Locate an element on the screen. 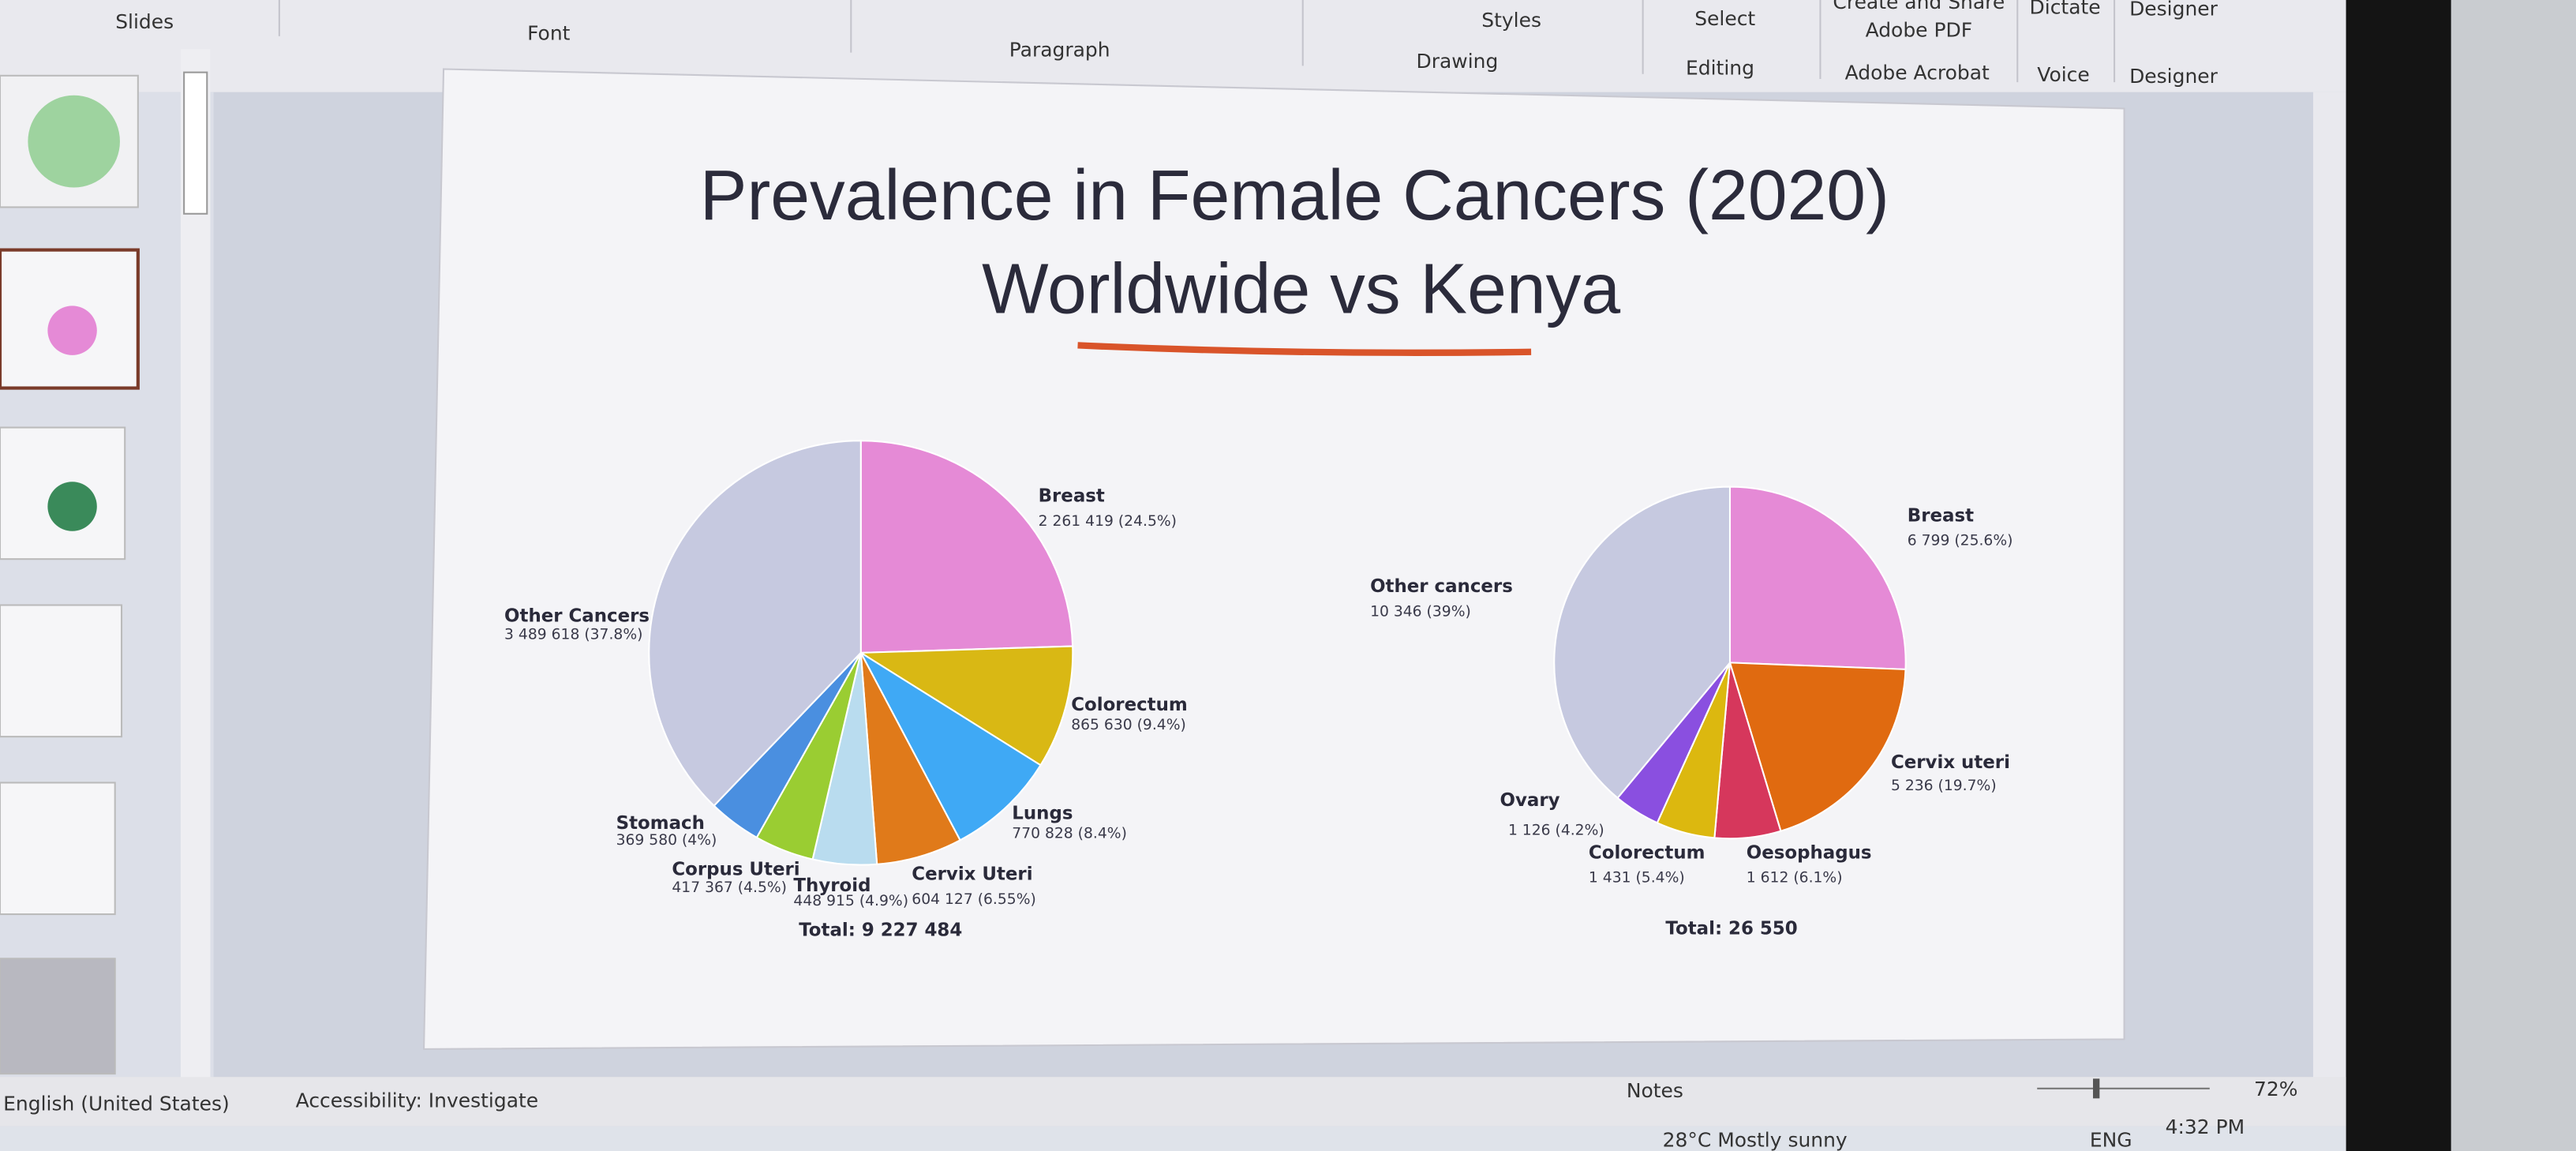  right-scrollbar is located at coordinates (2329, 585).